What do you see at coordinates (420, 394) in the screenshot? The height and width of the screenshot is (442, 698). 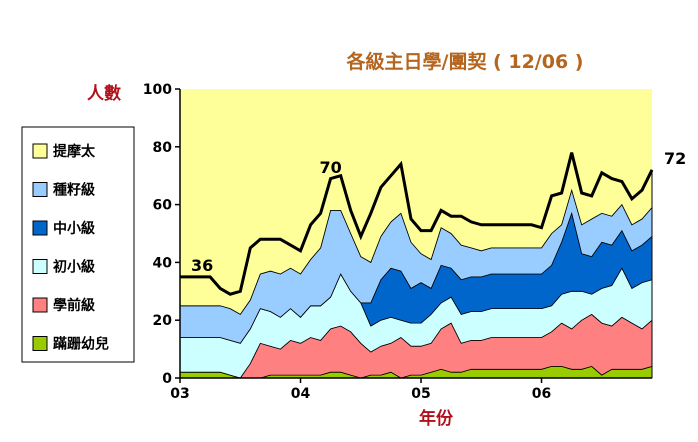 I see `x-tick-label: 05` at bounding box center [420, 394].